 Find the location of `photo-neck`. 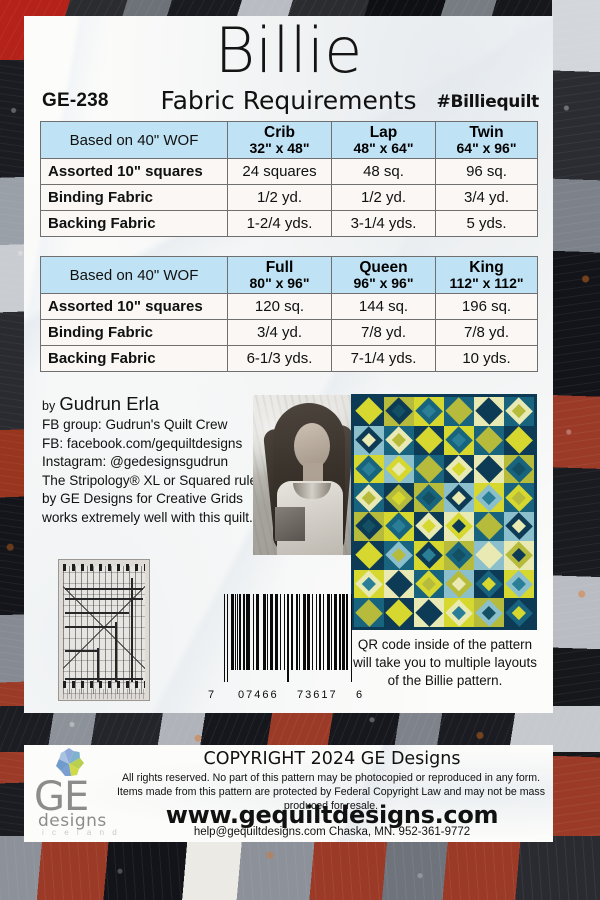

photo-neck is located at coordinates (313, 474).